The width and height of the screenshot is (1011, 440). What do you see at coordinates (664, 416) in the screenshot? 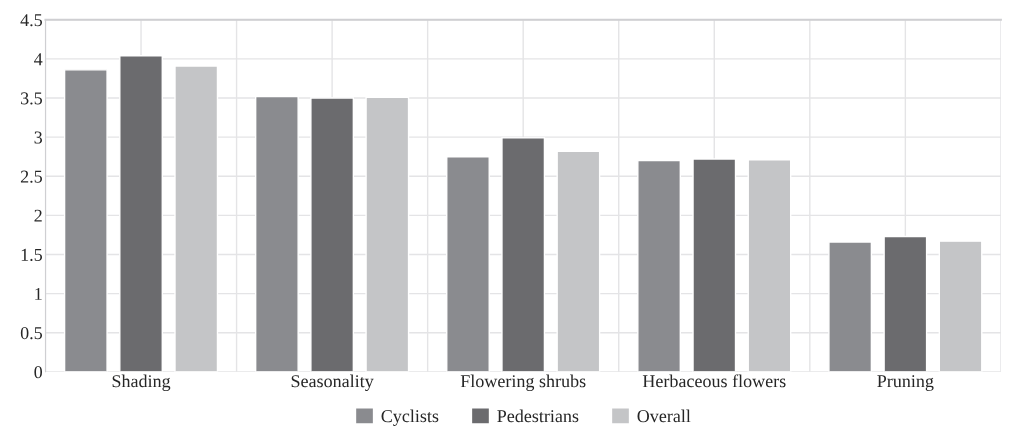
I see `legend-label: Overall` at bounding box center [664, 416].